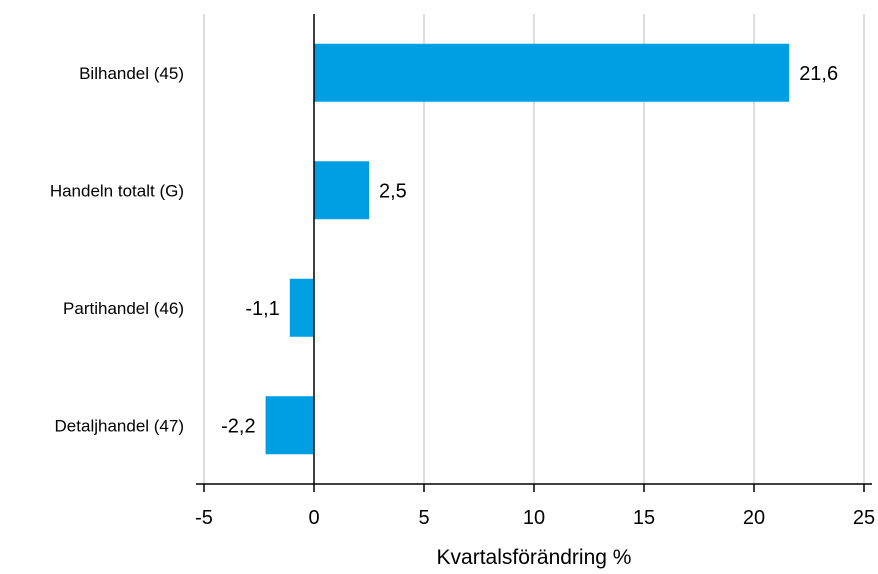 This screenshot has width=878, height=574. Describe the element at coordinates (534, 518) in the screenshot. I see `x-tick-label: 10` at that location.